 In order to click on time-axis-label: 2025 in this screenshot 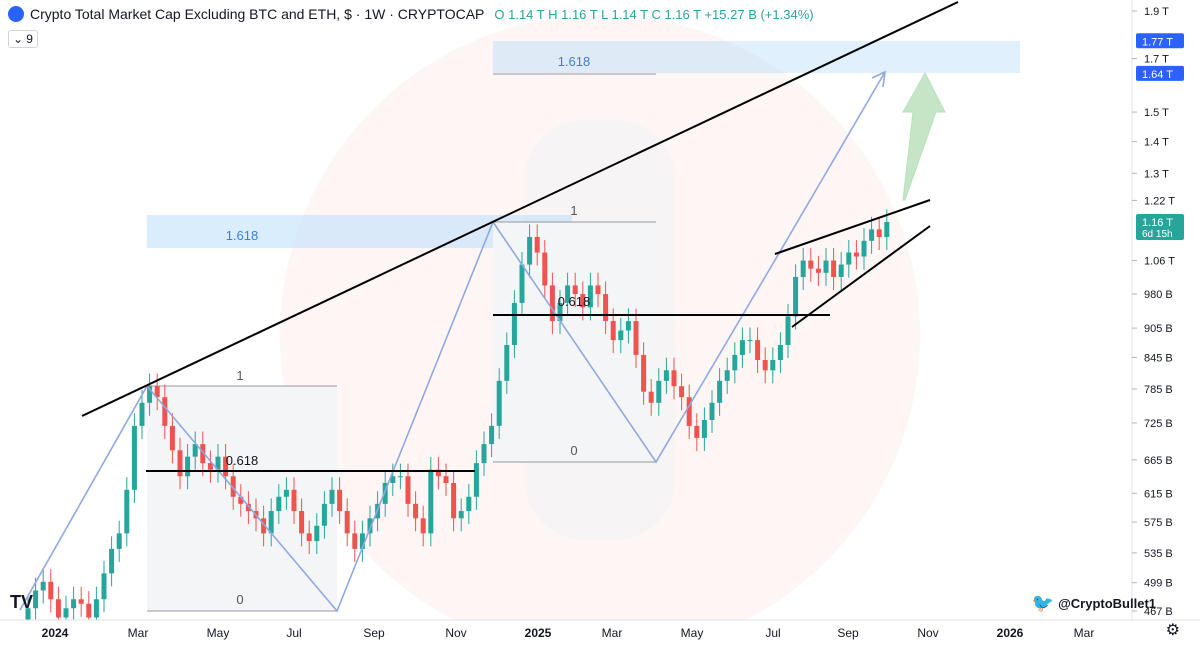, I will do `click(538, 633)`.